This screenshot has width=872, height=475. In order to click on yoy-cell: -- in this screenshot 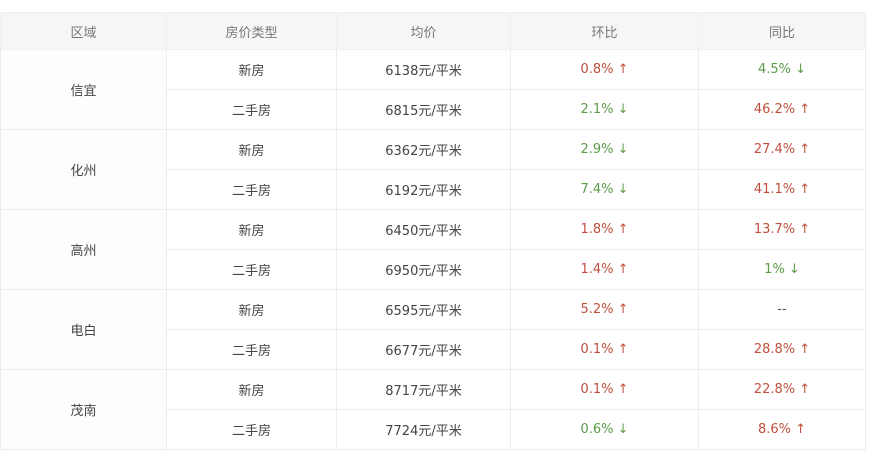, I will do `click(782, 309)`.